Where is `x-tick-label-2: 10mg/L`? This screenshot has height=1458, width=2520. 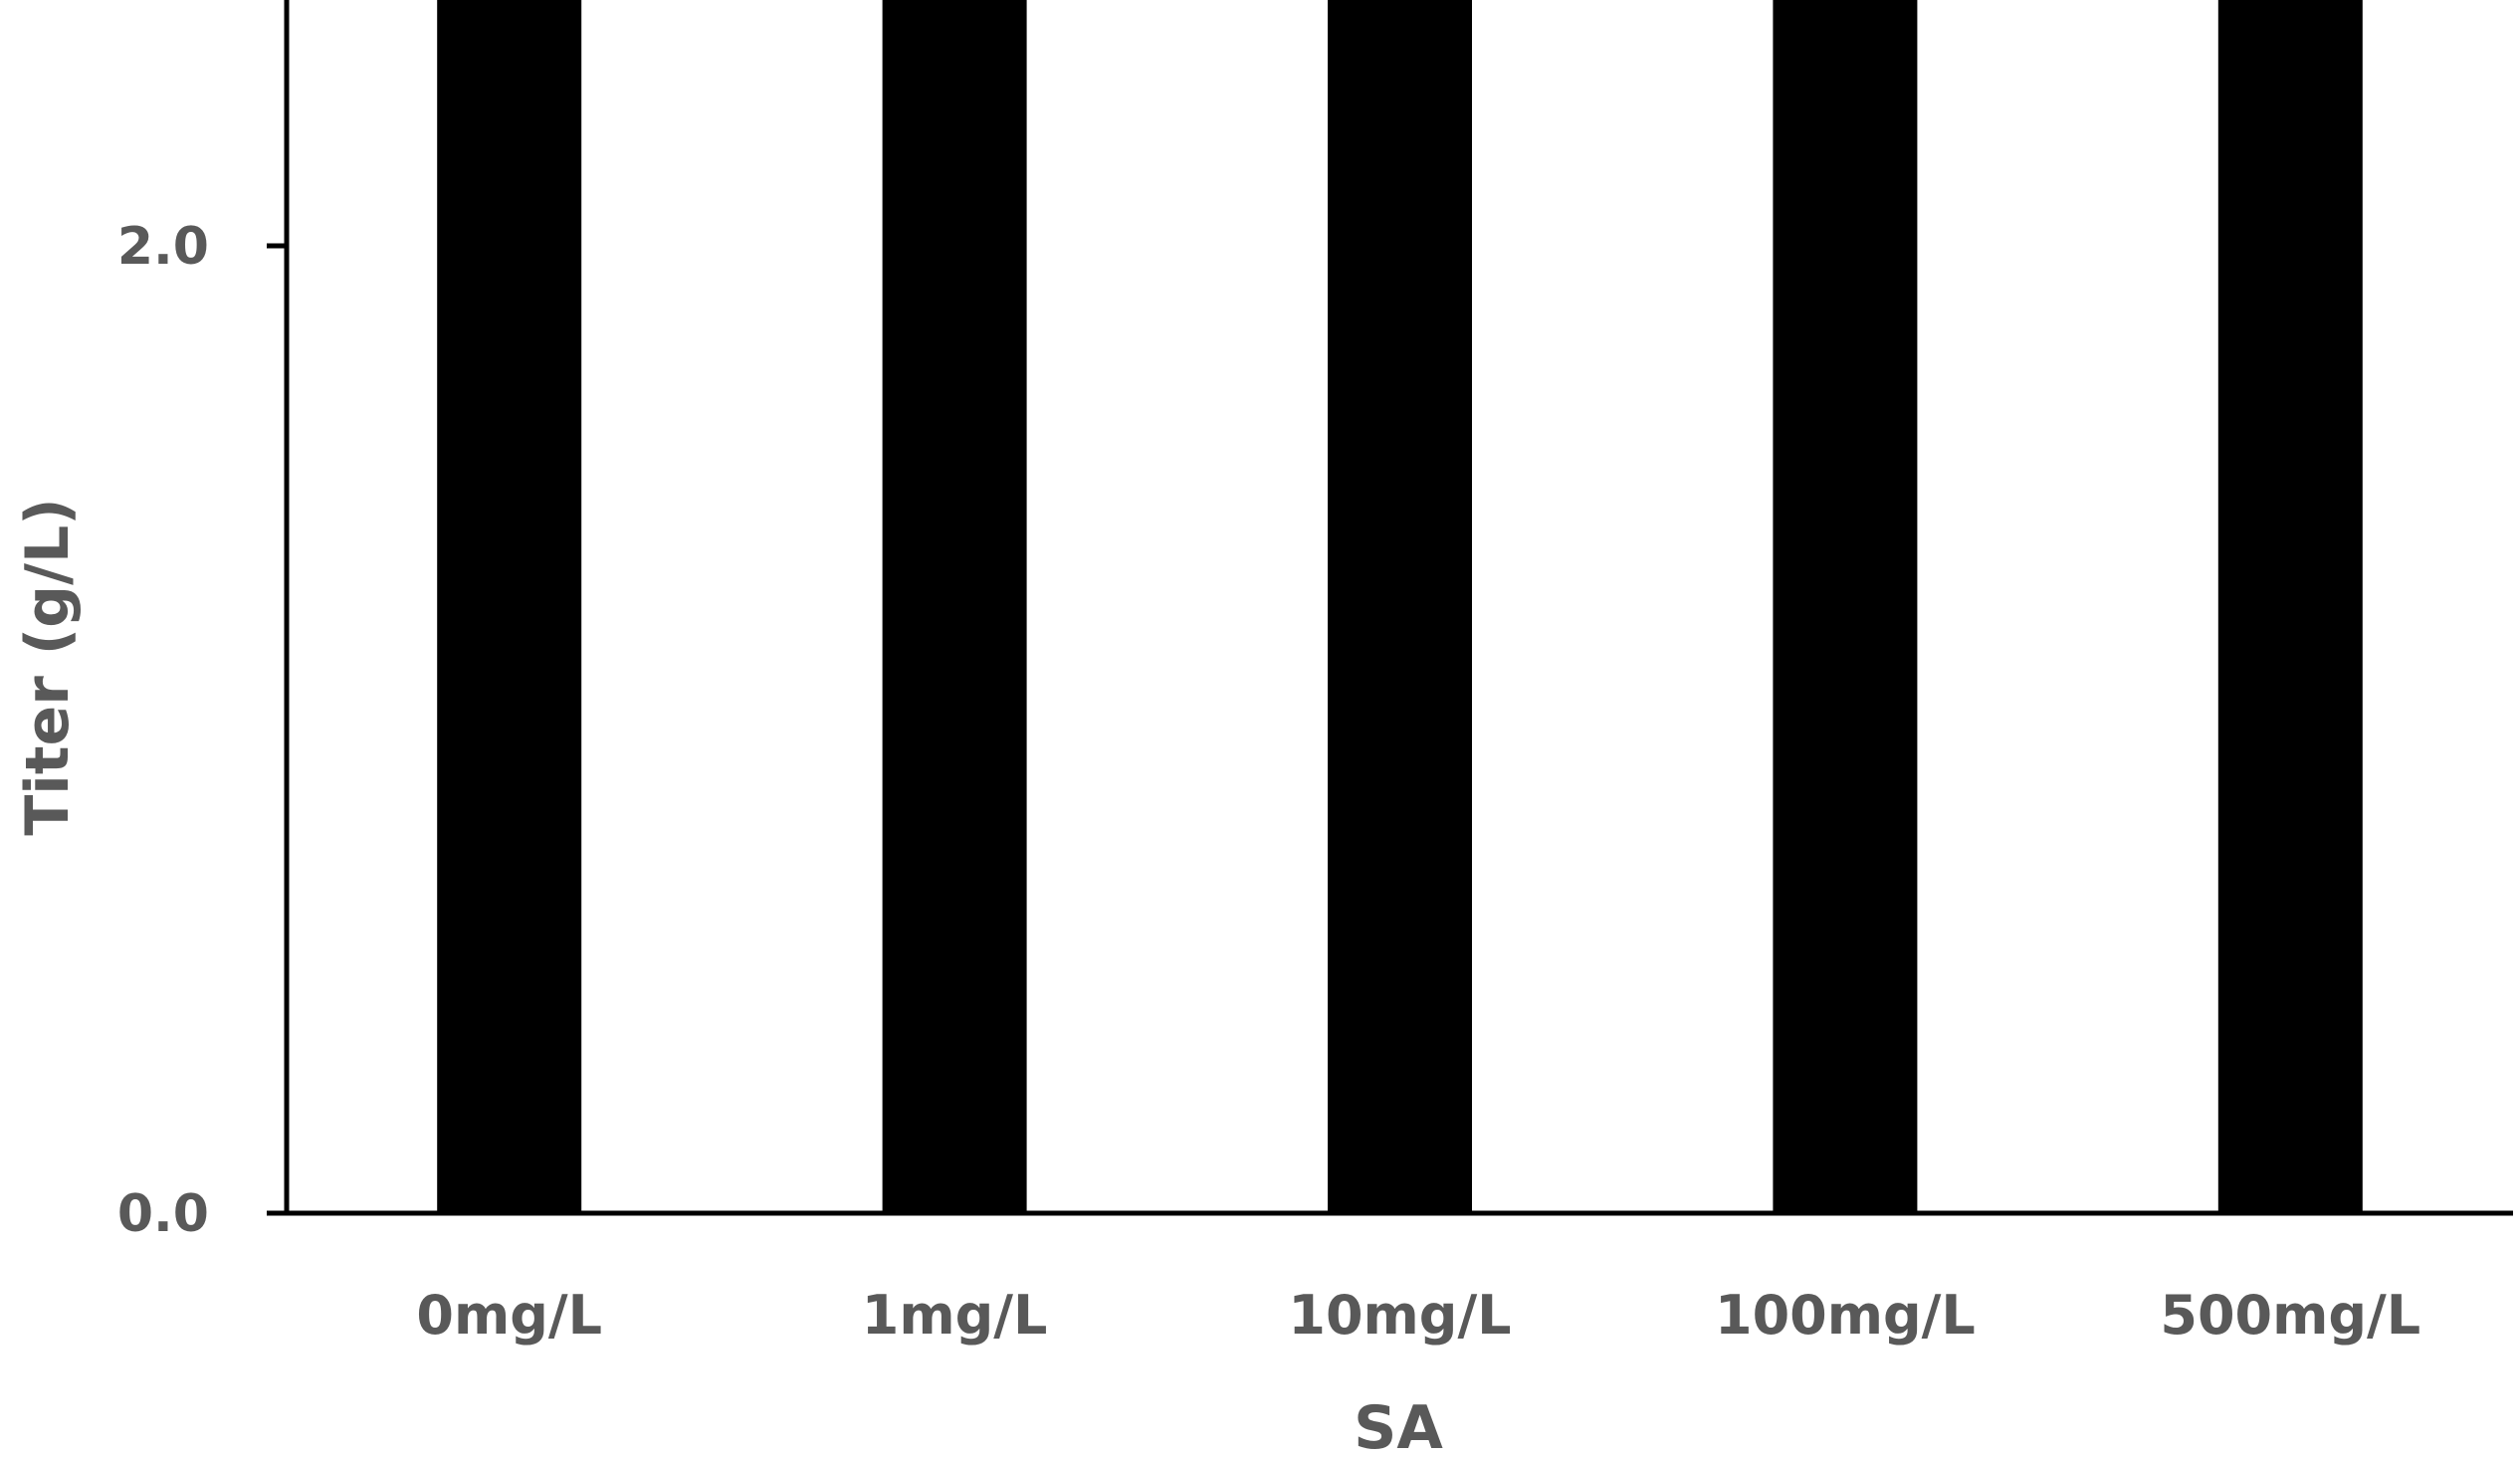 x-tick-label-2: 10mg/L is located at coordinates (1399, 1316).